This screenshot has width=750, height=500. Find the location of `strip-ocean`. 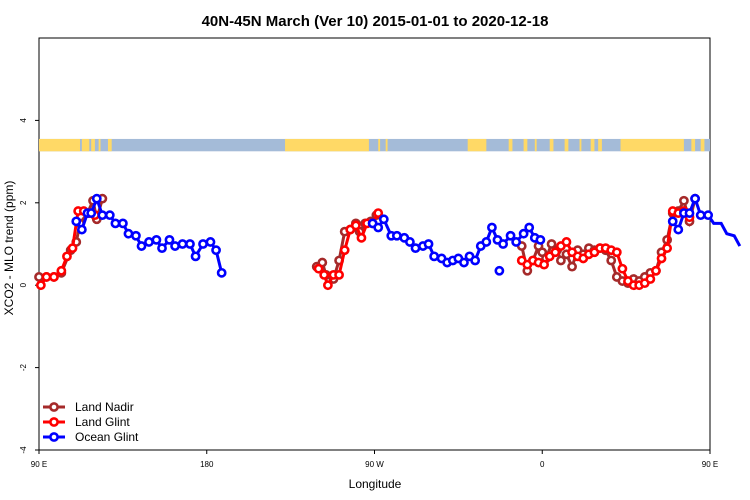

strip-ocean is located at coordinates (374, 145).